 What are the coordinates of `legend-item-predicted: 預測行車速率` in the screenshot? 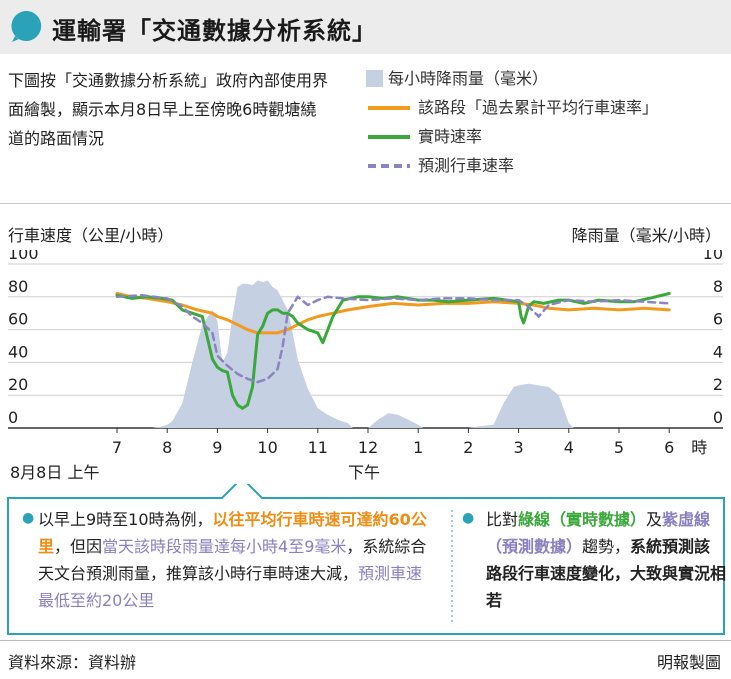 It's located at (508, 165).